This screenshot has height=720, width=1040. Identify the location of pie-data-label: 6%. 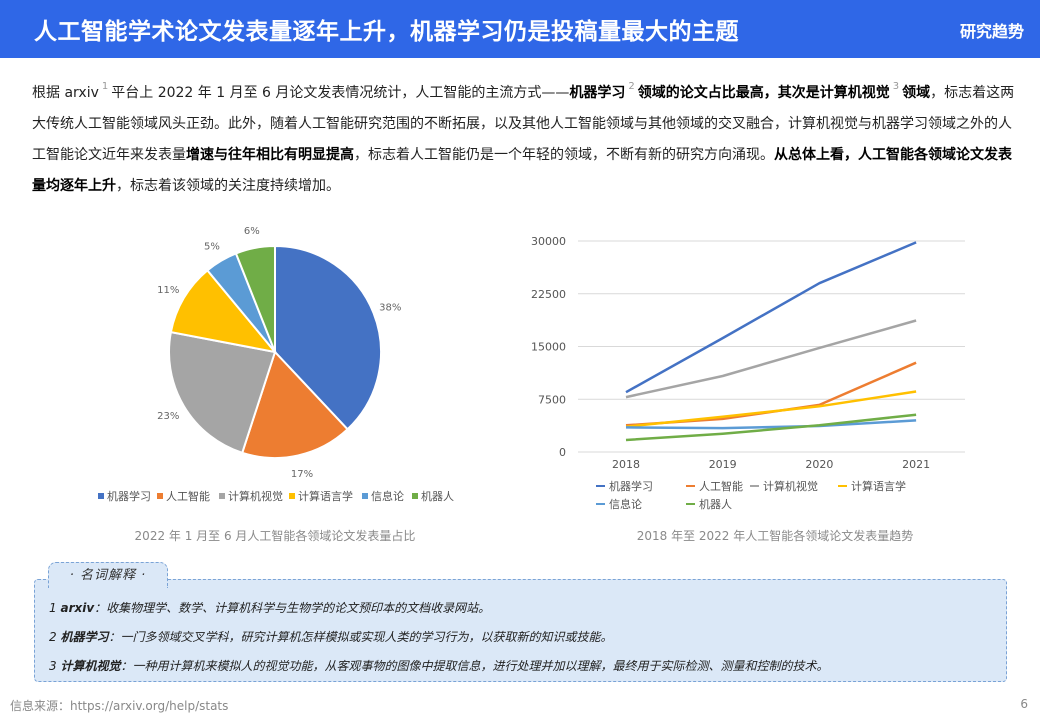
(252, 231).